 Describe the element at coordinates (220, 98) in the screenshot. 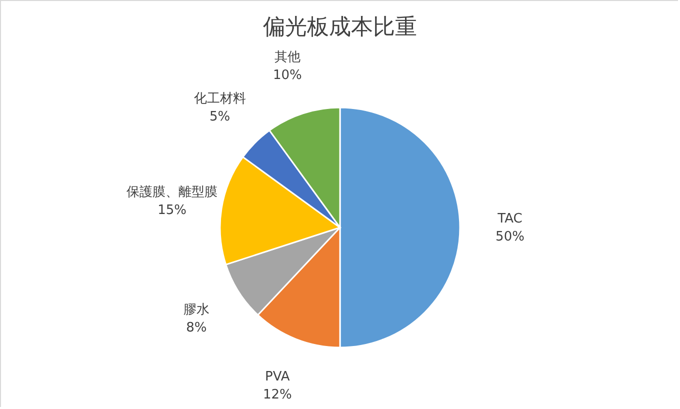

I see `slice-label: 化工材料` at that location.